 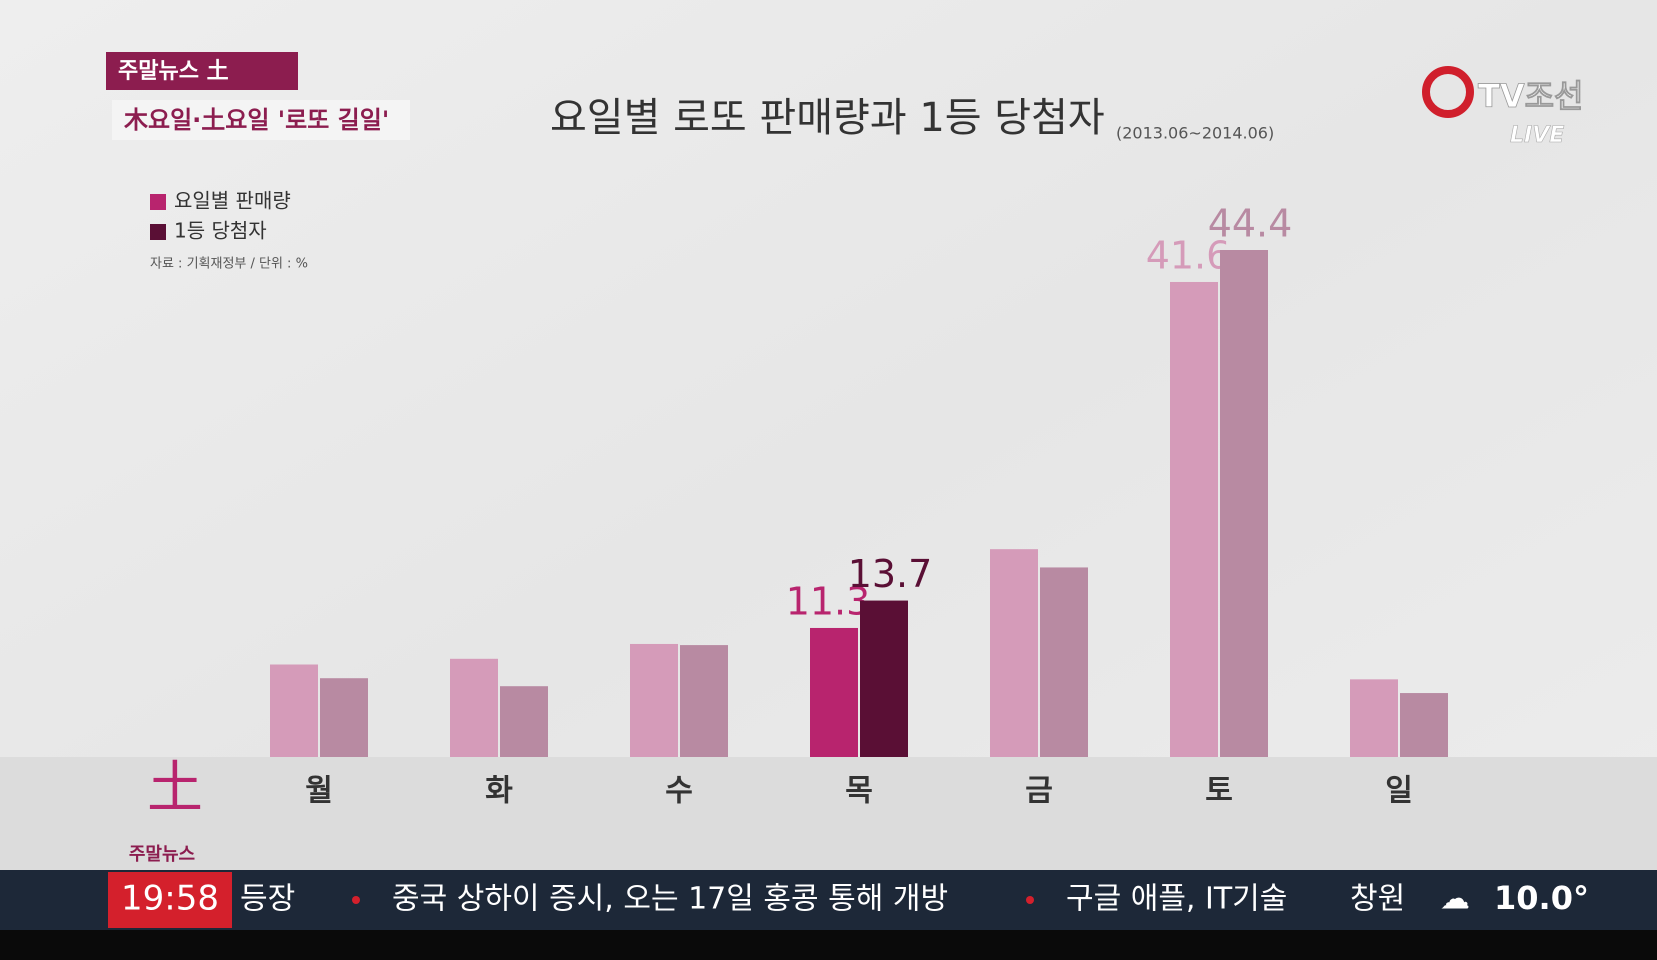 I want to click on chart-subtitle: (2013.06~2014.06), so click(x=1195, y=133).